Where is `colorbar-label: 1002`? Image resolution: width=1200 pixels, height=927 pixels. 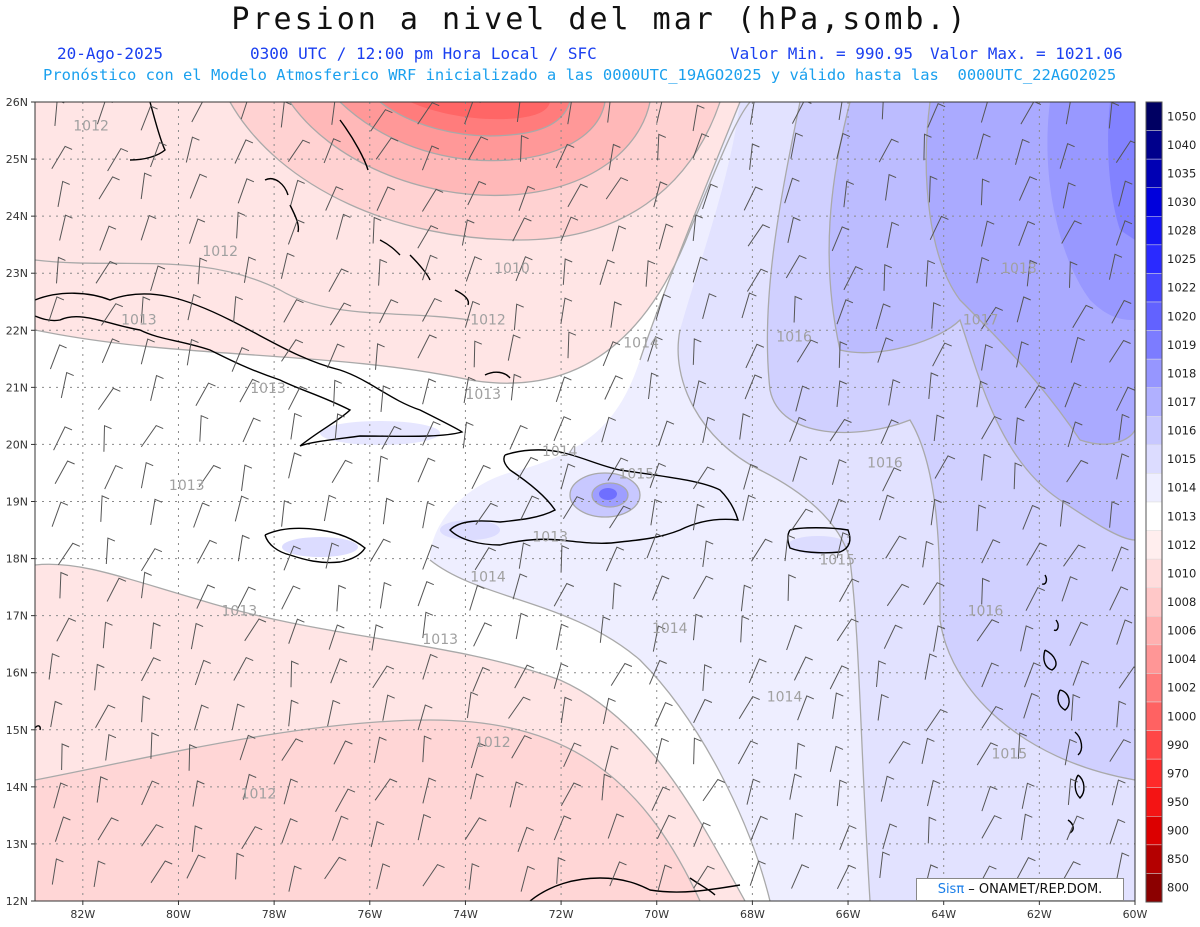
colorbar-label: 1002 is located at coordinates (1181, 688).